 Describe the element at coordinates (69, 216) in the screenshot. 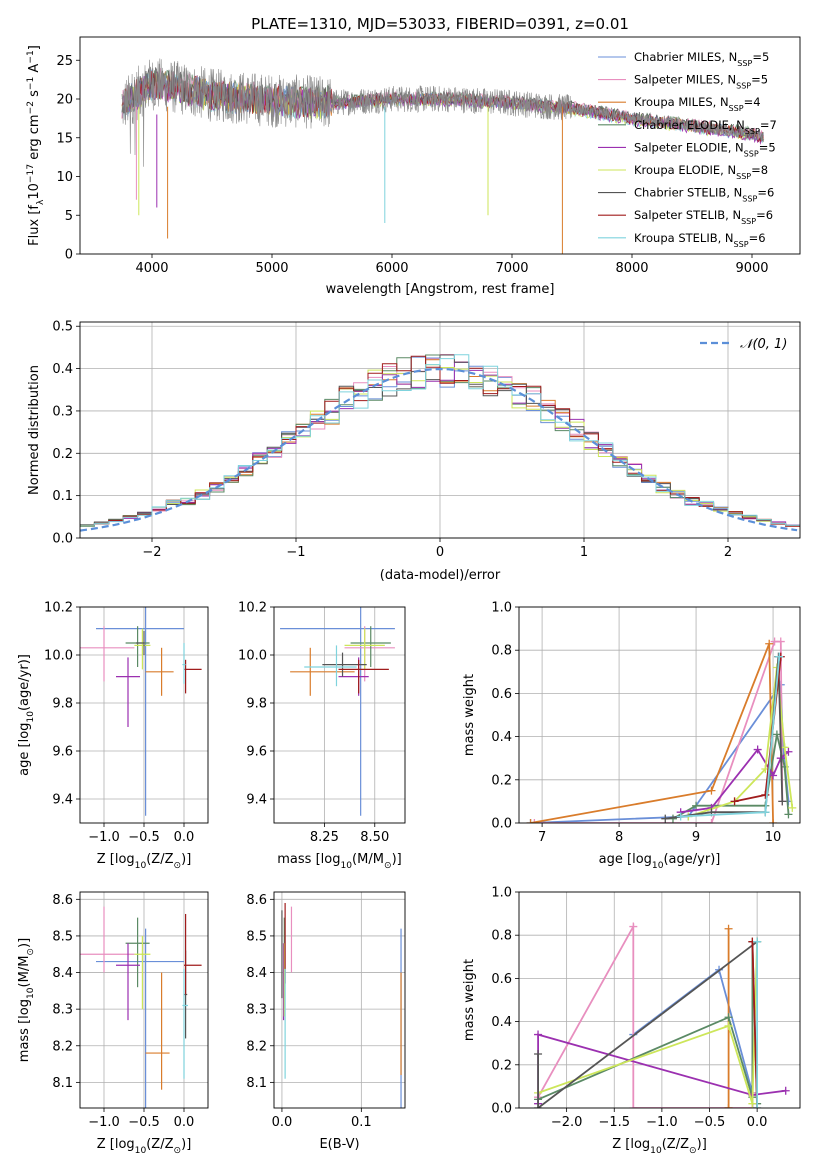

I see `y-tick-label: 5` at that location.